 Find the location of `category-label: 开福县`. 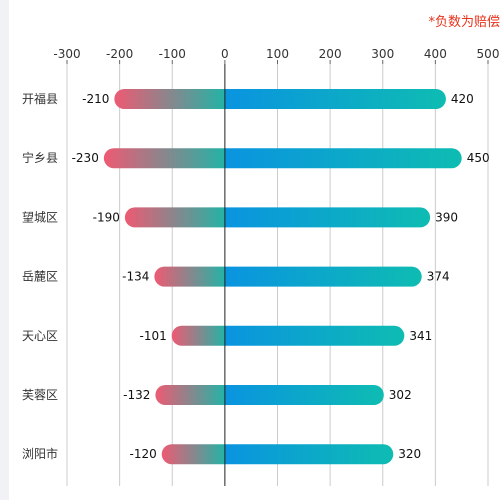

category-label: 开福县 is located at coordinates (40, 98).